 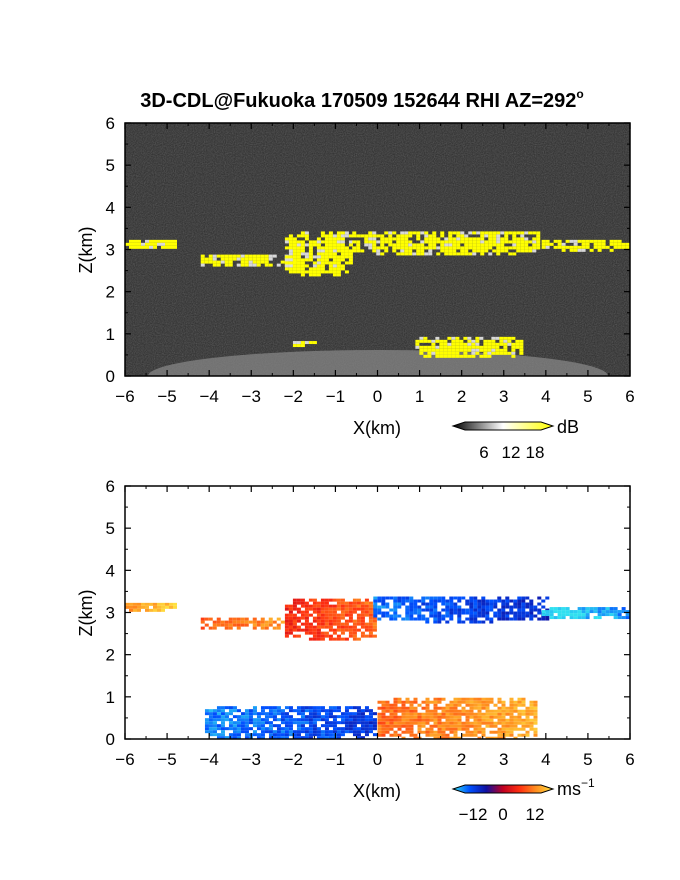 I want to click on intensity-x-tick-label: −6, so click(x=124, y=396).